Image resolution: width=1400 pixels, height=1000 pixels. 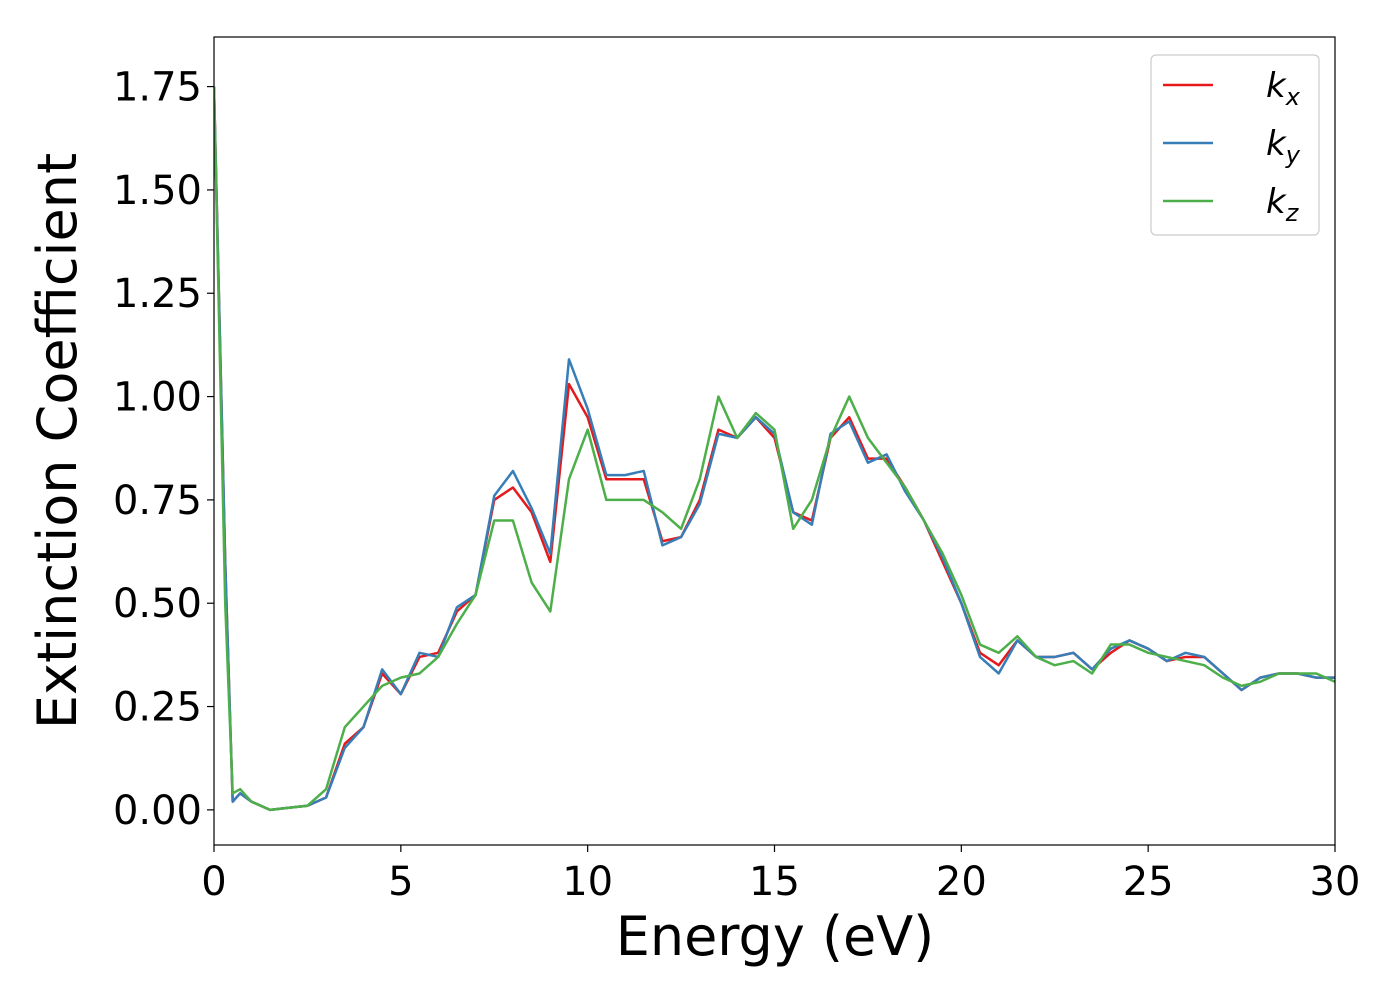 What do you see at coordinates (1235, 145) in the screenshot?
I see `legend-box` at bounding box center [1235, 145].